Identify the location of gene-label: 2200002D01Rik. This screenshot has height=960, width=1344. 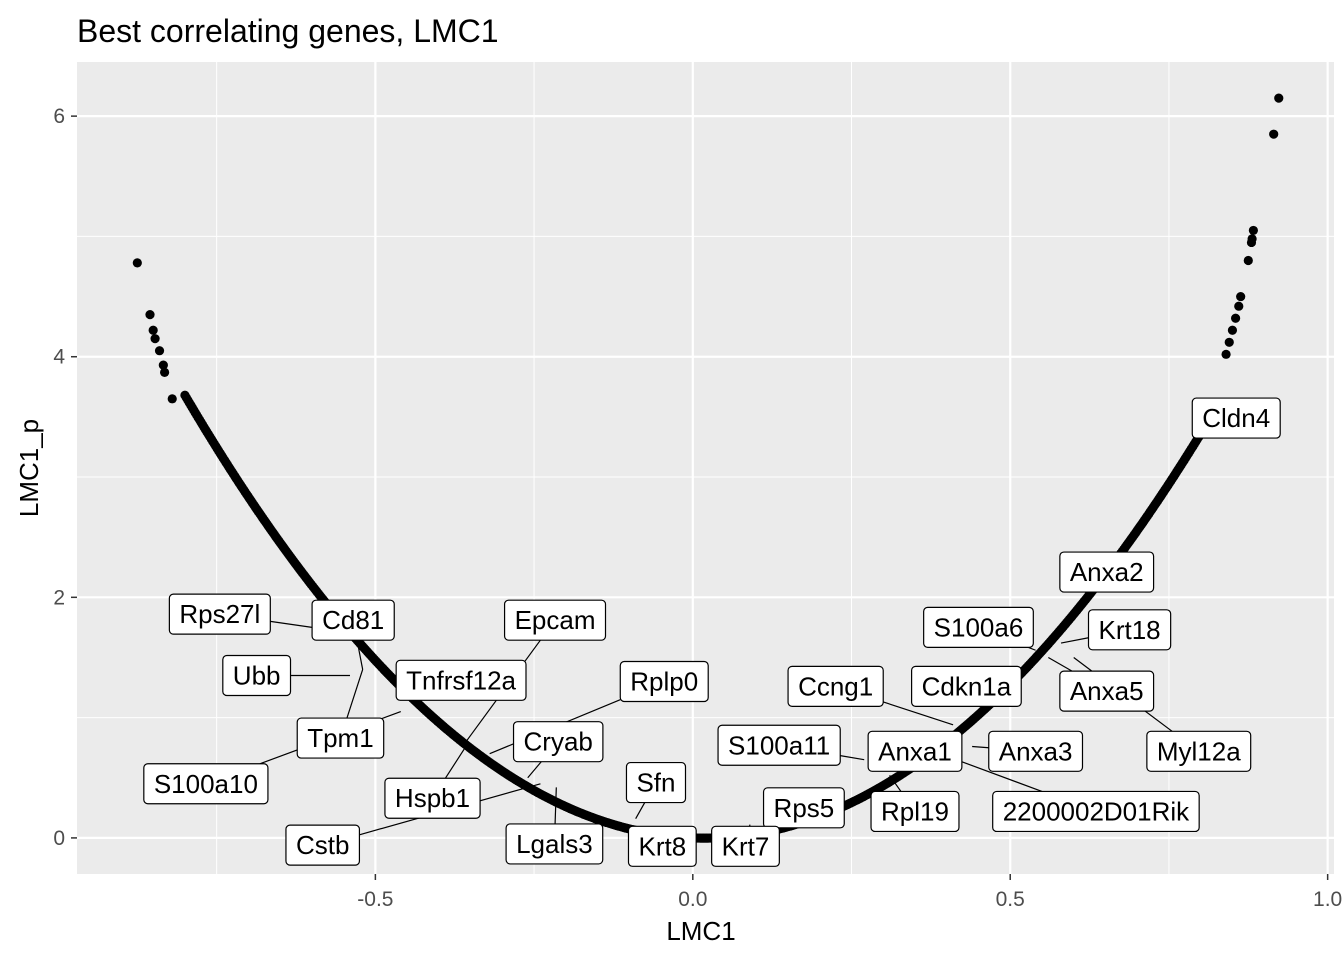
(1096, 811).